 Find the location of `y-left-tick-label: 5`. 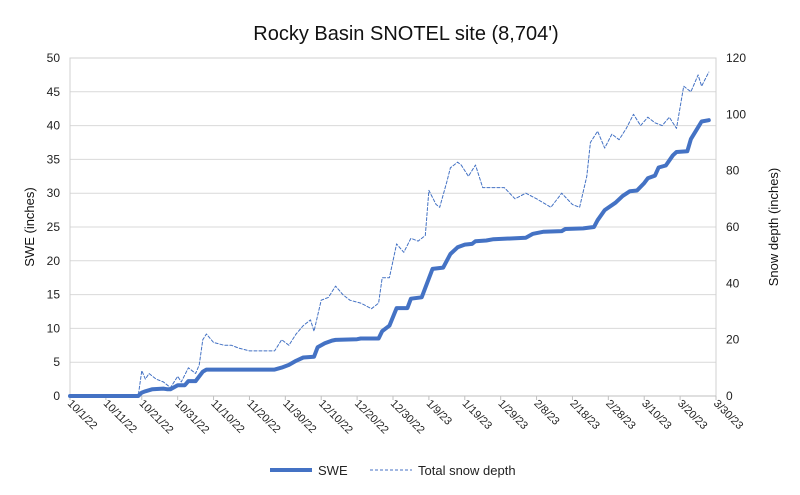

y-left-tick-label: 5 is located at coordinates (56, 362).